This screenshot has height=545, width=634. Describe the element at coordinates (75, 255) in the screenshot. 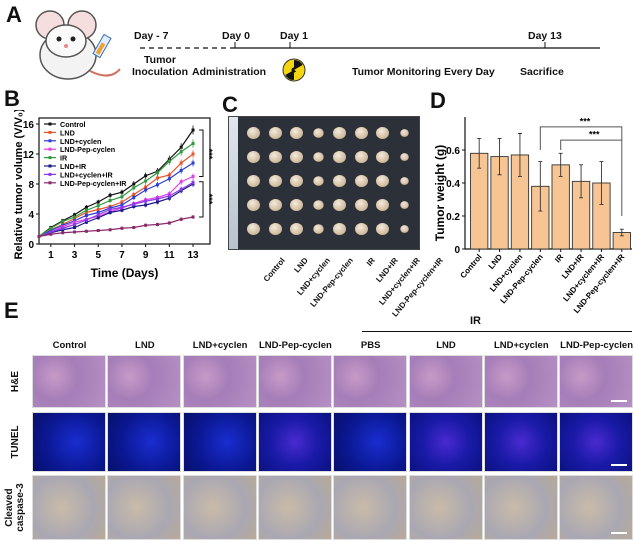

I see `x-tick-label: 3` at that location.